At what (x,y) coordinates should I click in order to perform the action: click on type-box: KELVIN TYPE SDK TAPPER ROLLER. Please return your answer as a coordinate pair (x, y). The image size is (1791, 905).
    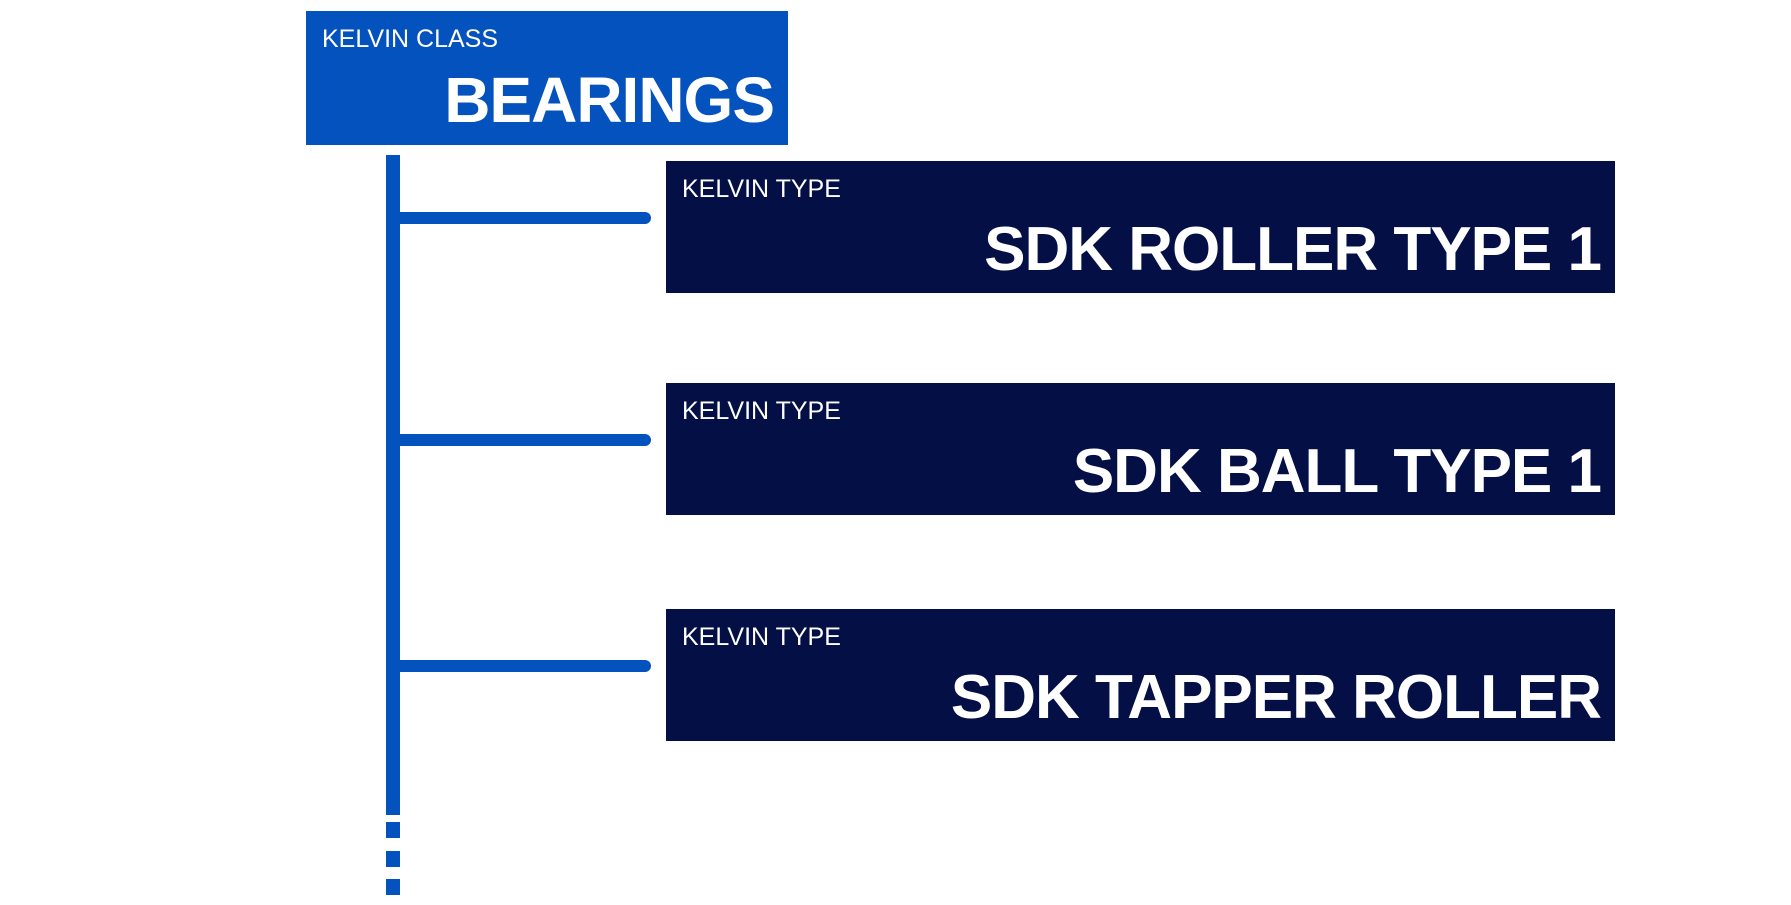
    Looking at the image, I should click on (1140, 675).